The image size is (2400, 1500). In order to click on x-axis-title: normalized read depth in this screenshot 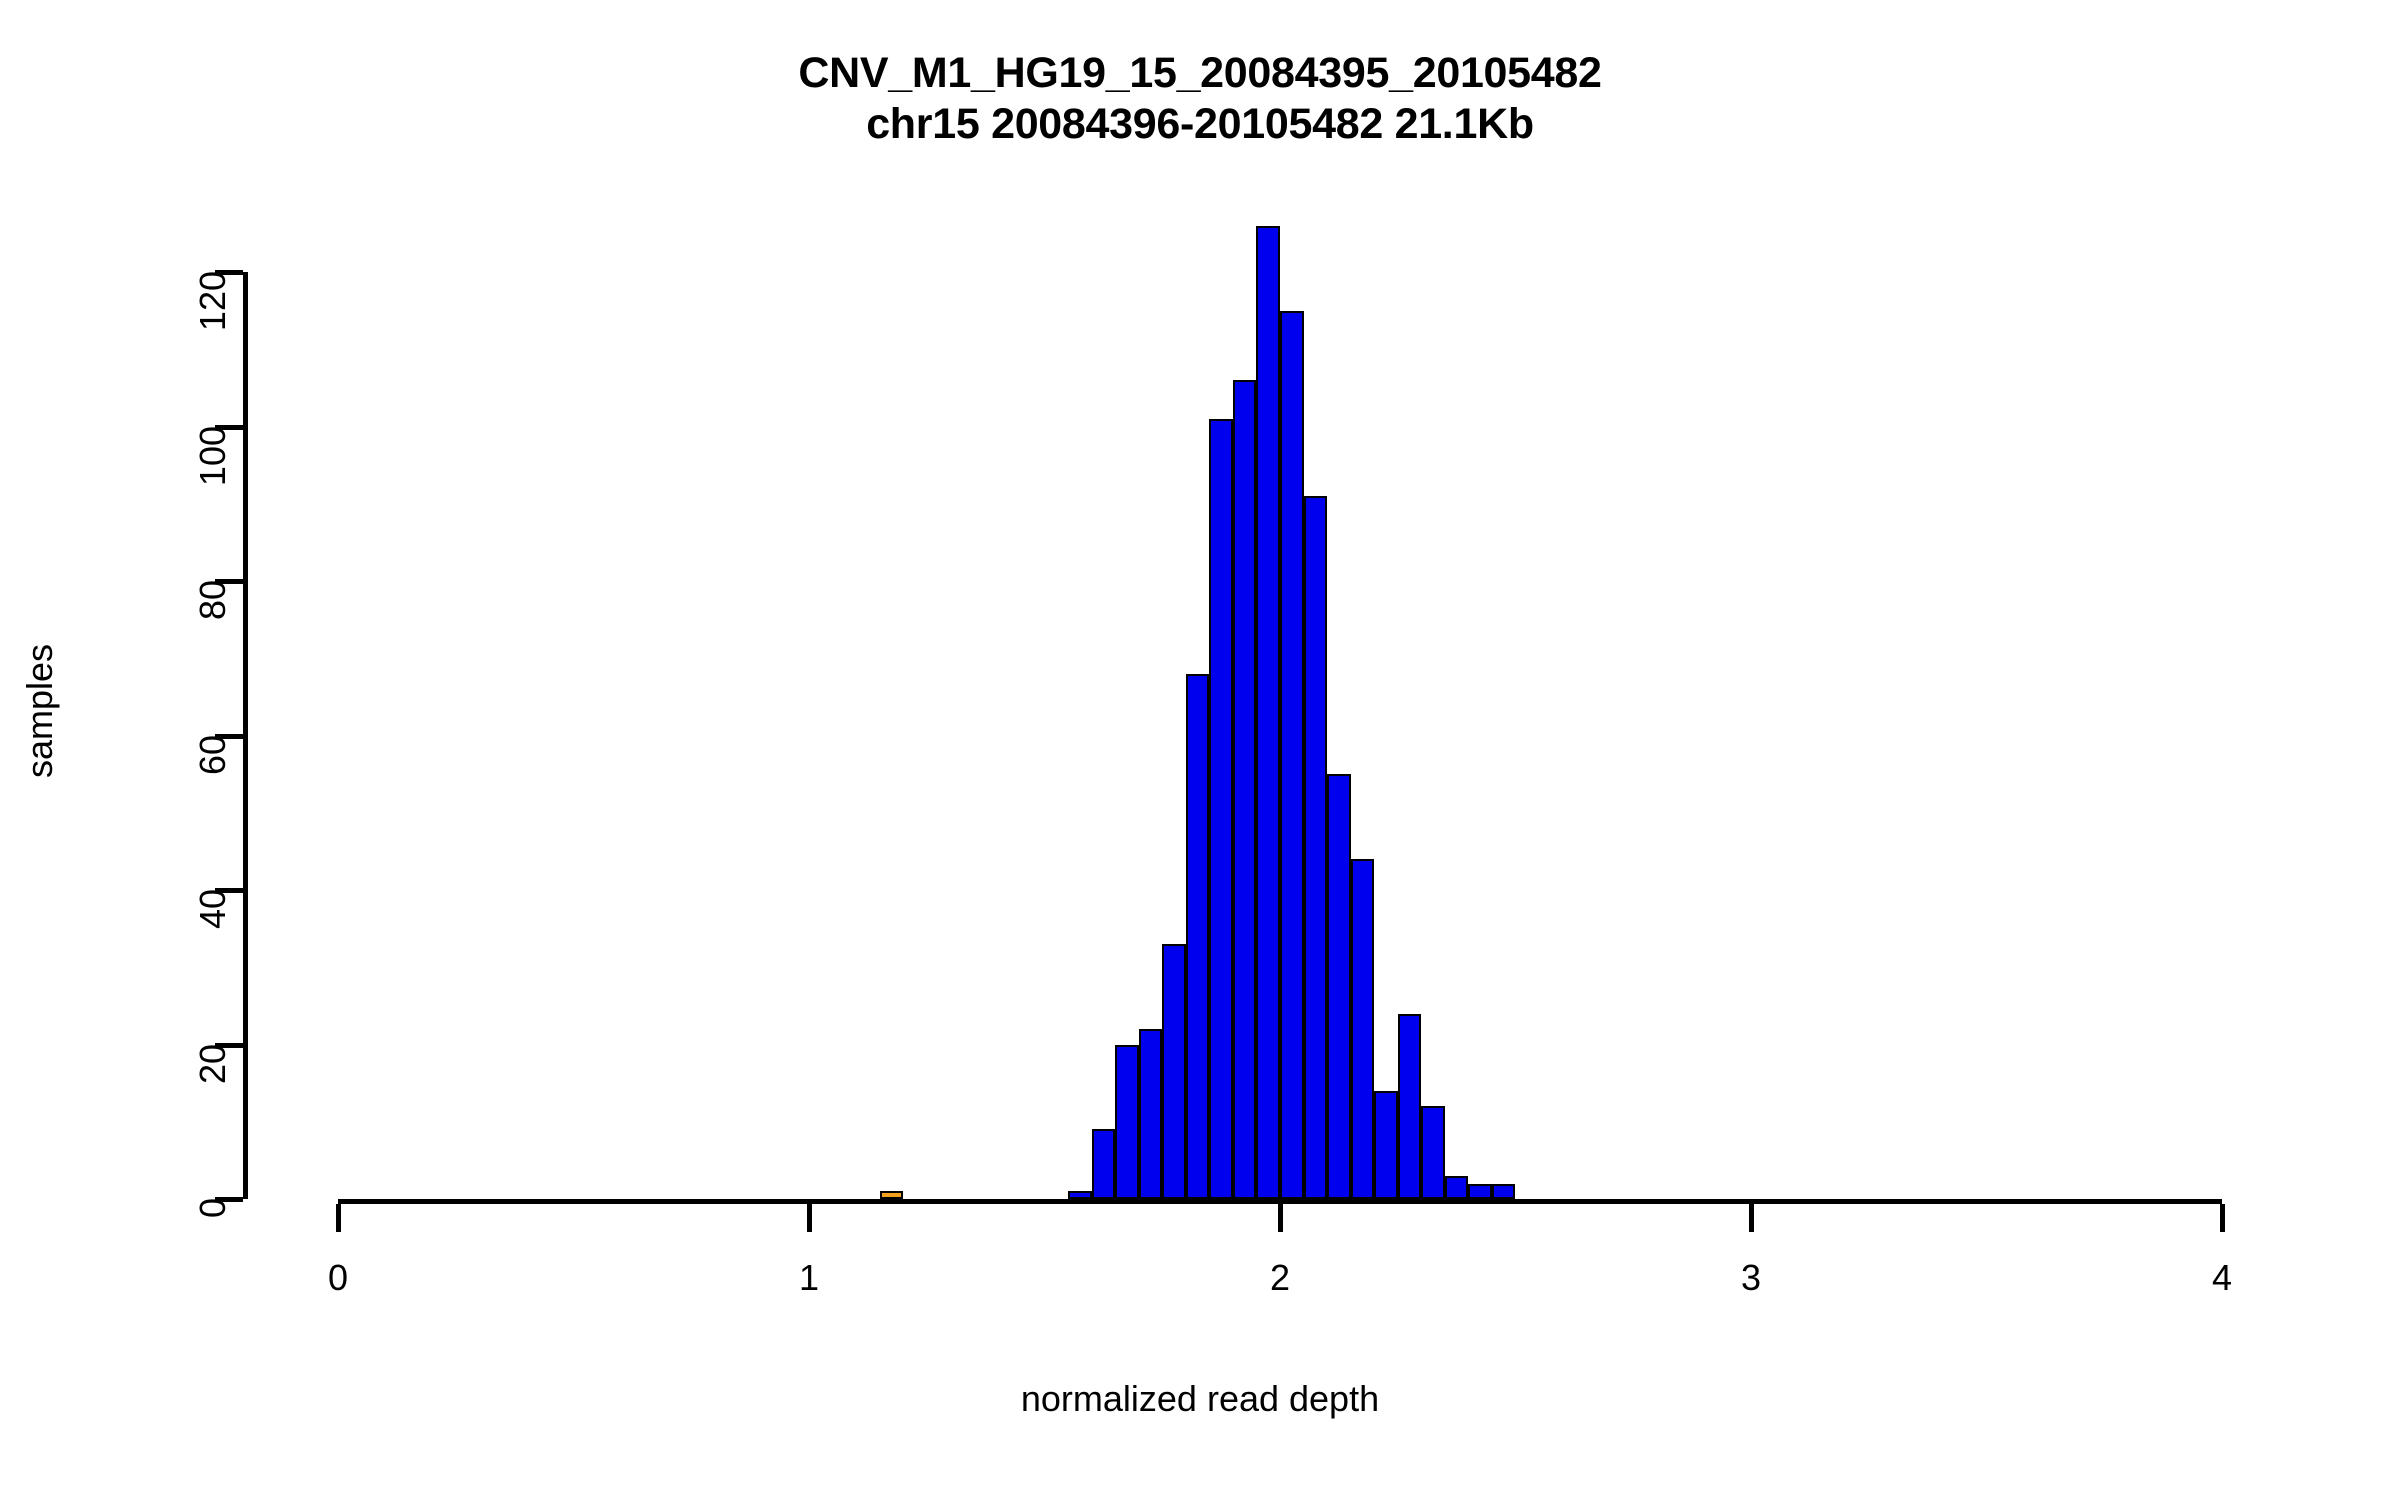, I will do `click(1200, 1398)`.